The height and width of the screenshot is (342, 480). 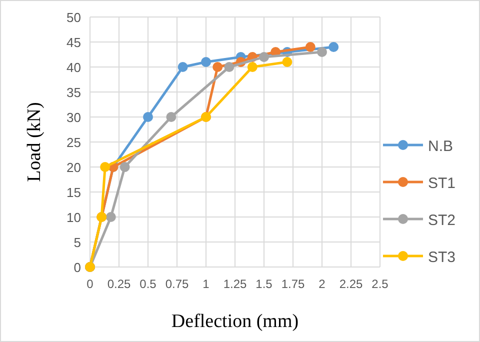 What do you see at coordinates (235, 321) in the screenshot?
I see `x-axis-title: Deflection (mm)` at bounding box center [235, 321].